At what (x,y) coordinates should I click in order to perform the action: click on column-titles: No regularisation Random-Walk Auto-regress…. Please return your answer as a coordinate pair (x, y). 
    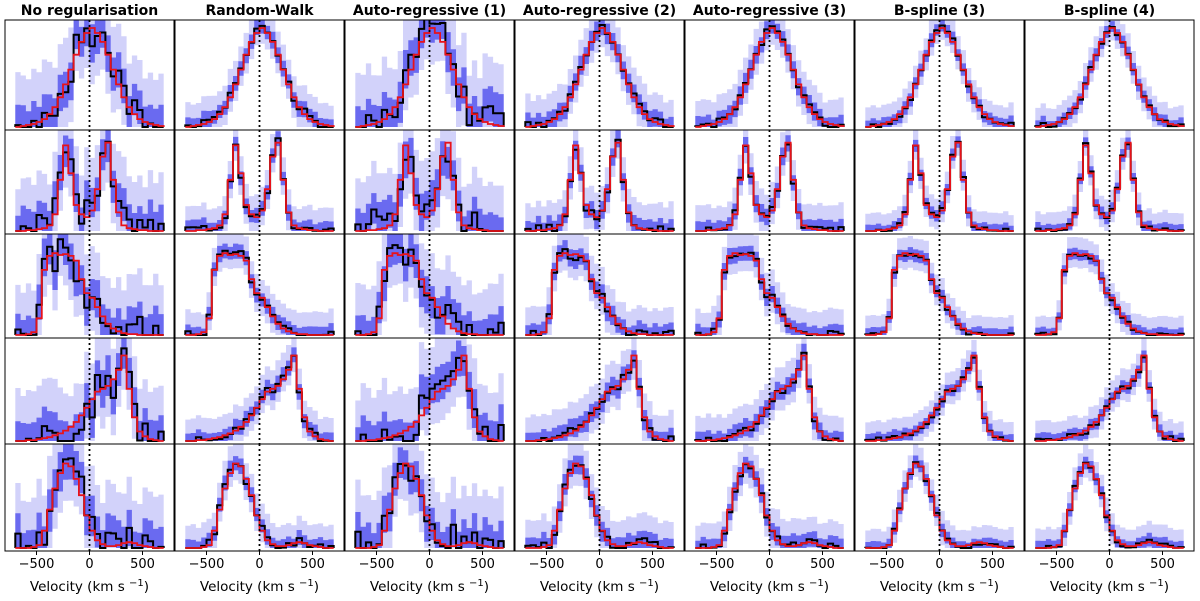
    Looking at the image, I should click on (588, 11).